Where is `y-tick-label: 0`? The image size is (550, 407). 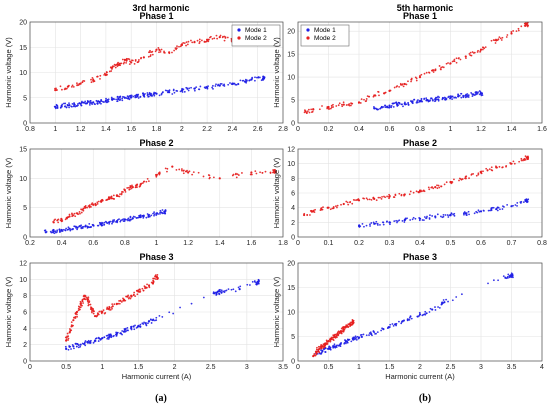 y-tick-label: 0 is located at coordinates (293, 238).